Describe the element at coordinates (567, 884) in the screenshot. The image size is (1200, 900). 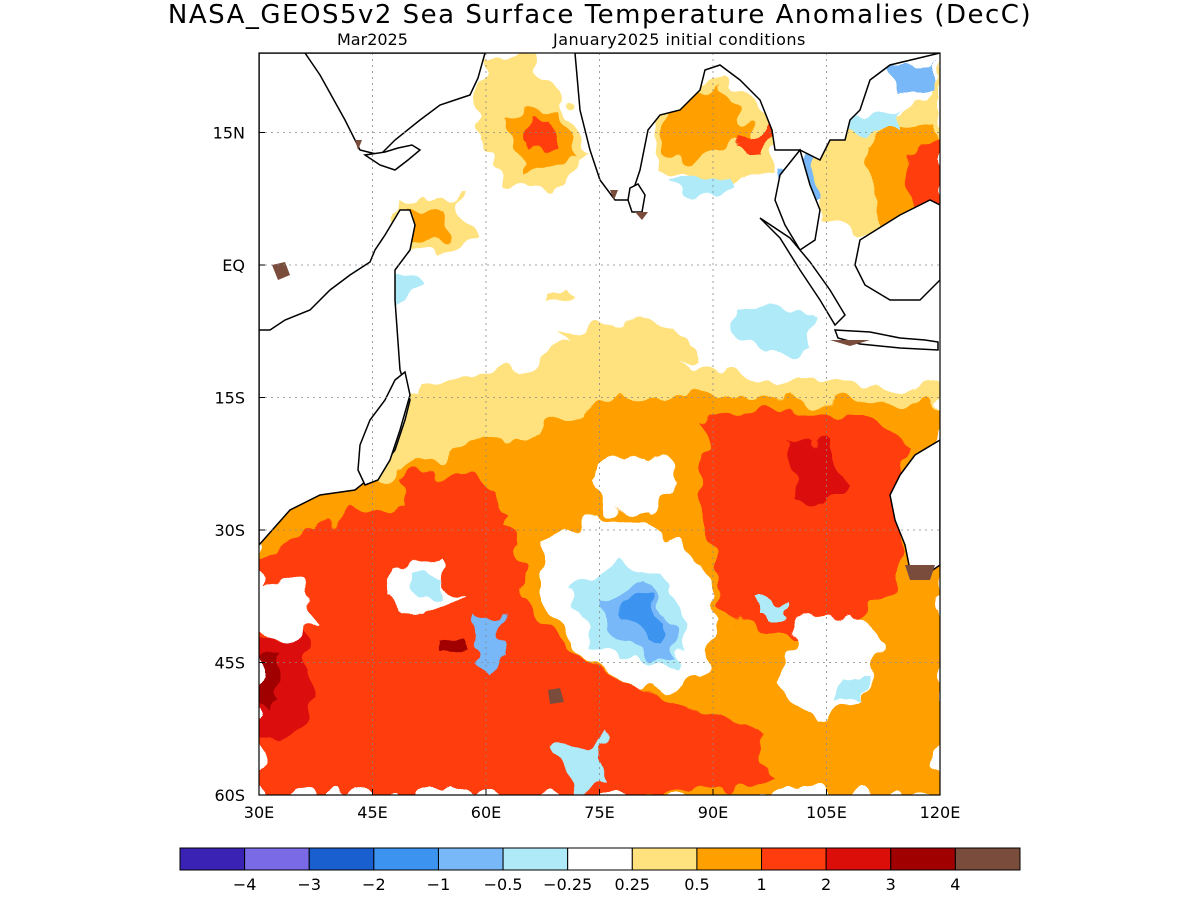
I see `colorbar-label: −0.25` at that location.